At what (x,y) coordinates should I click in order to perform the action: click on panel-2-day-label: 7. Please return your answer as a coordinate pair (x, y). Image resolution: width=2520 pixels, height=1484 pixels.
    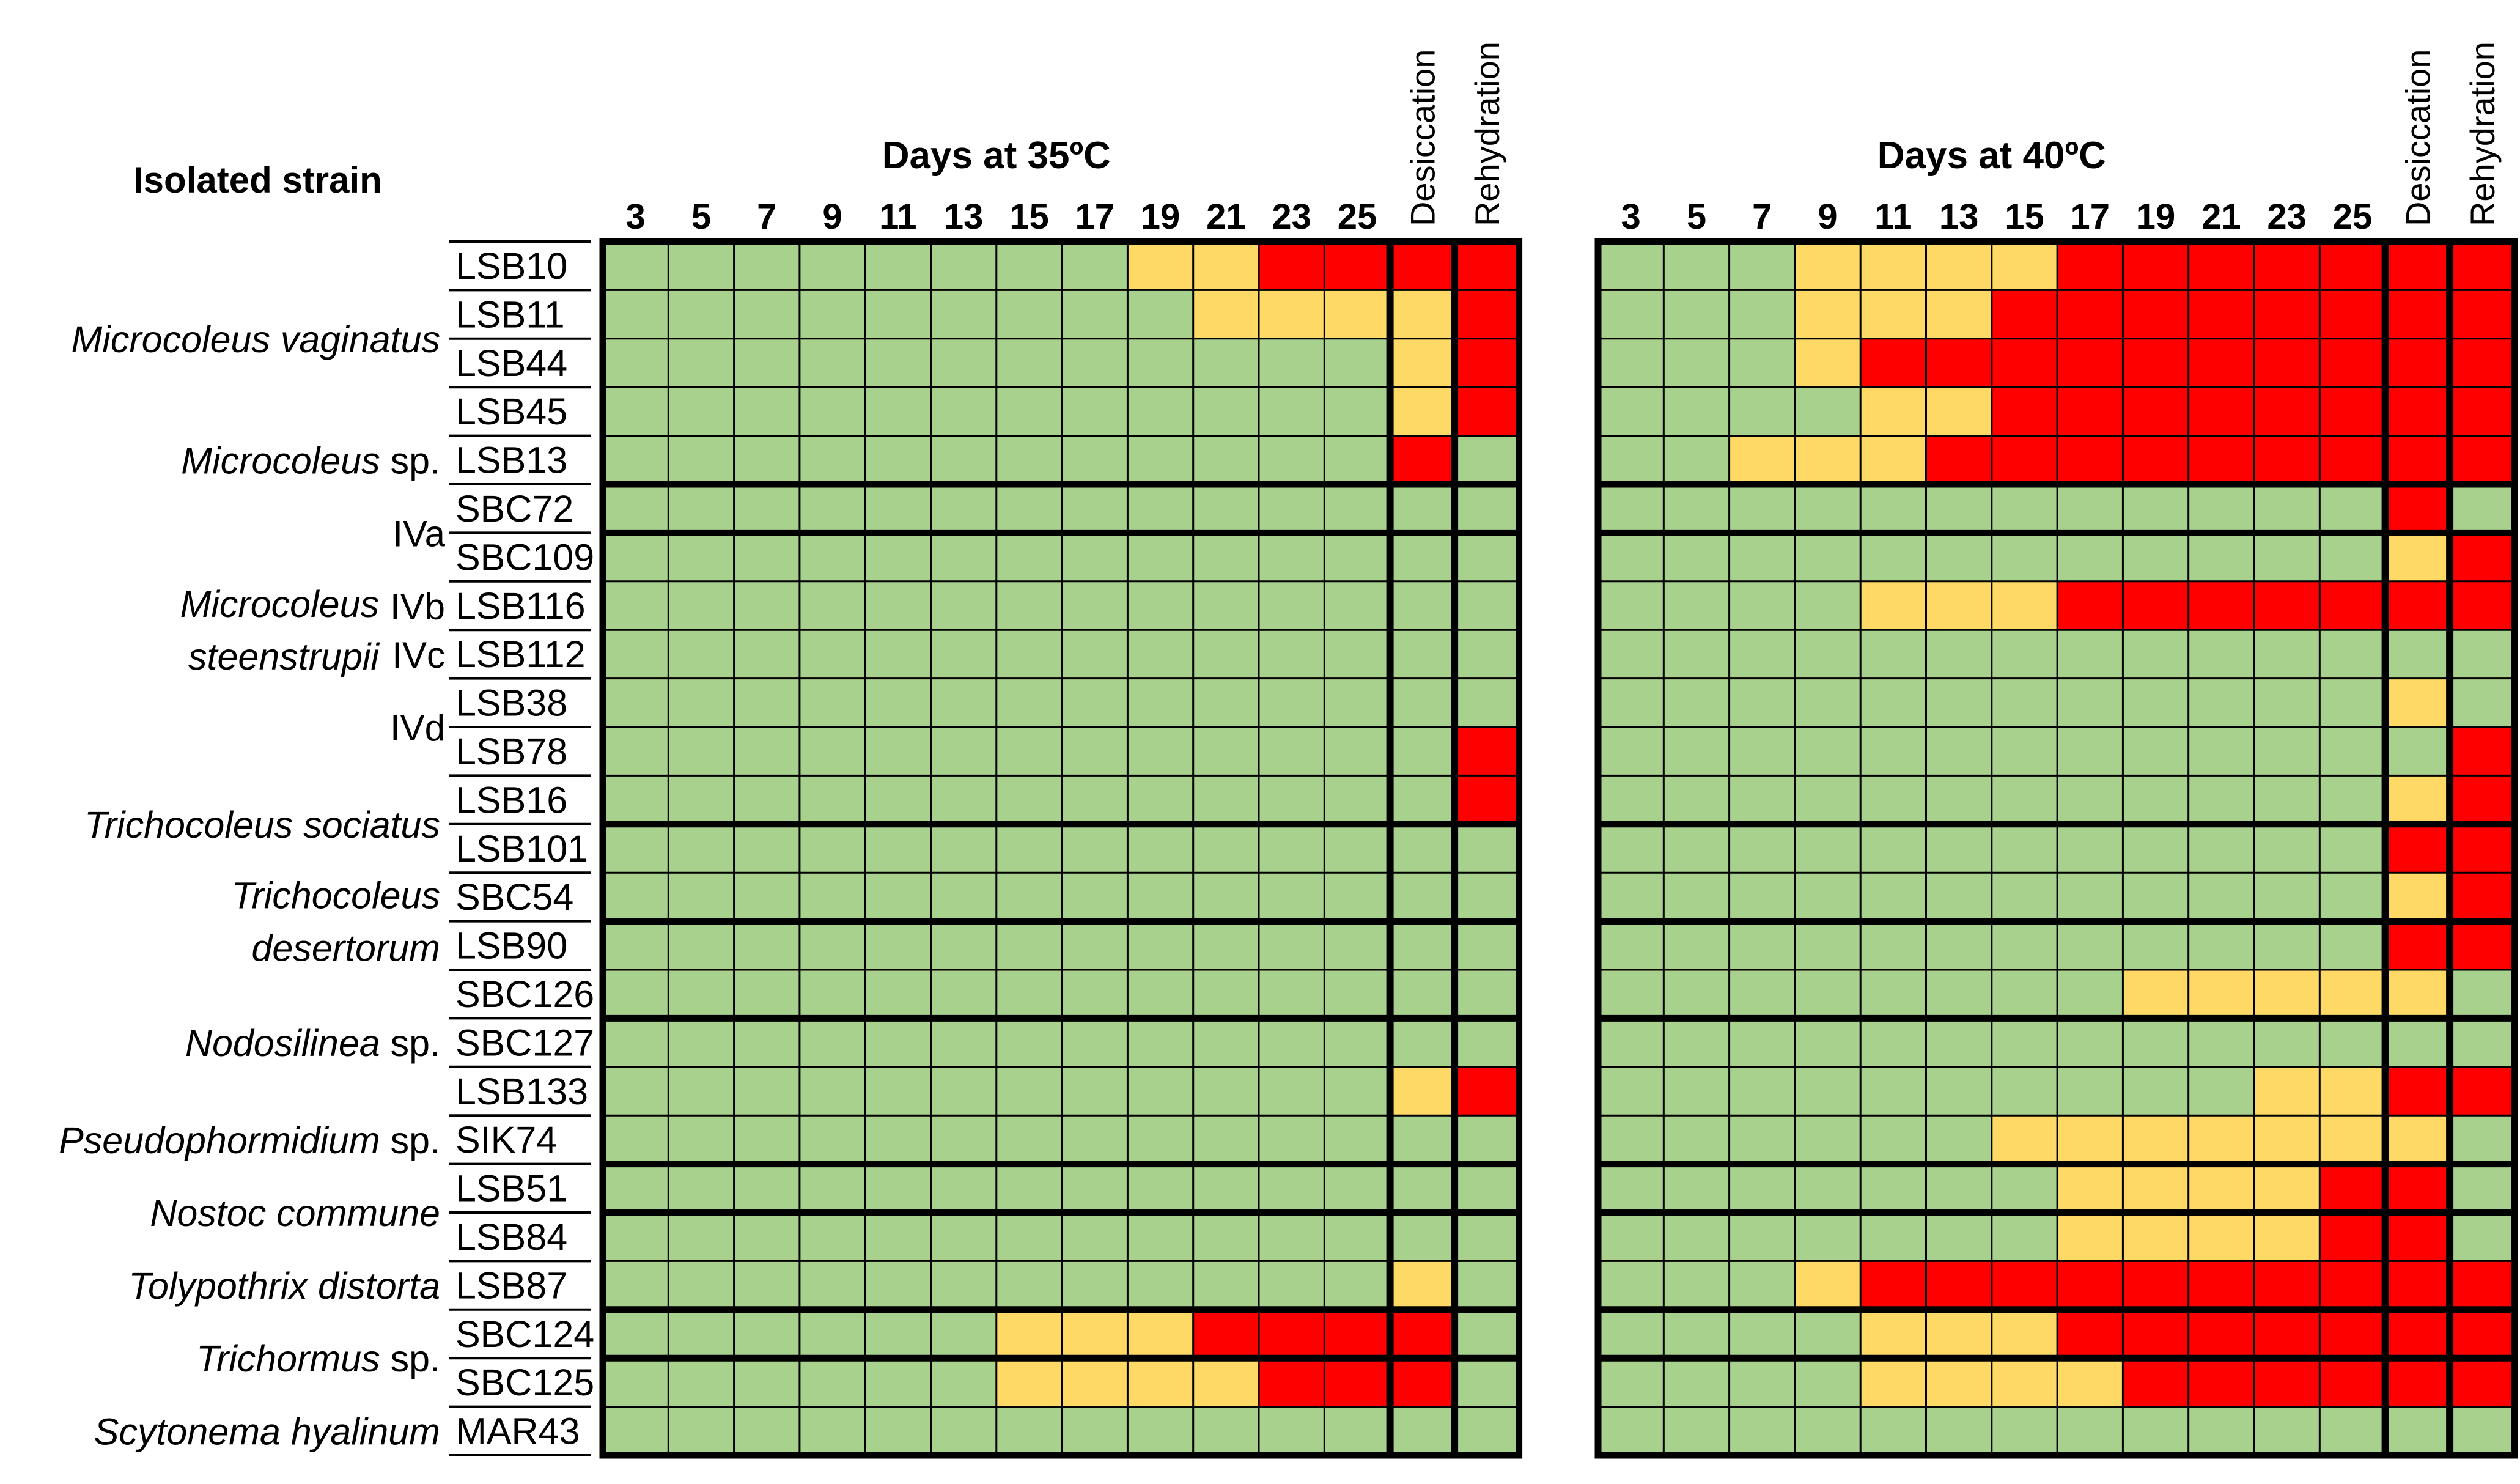
    Looking at the image, I should click on (1762, 217).